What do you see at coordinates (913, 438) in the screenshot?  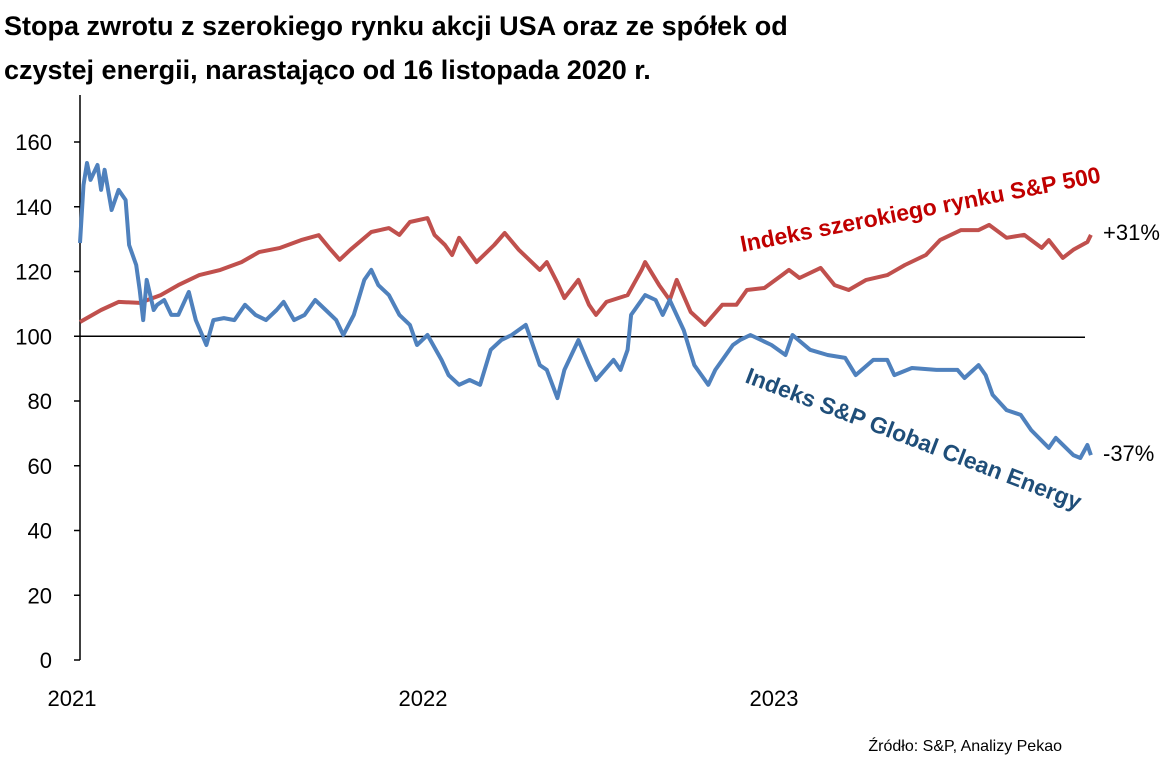 I see `series-label-clean-energy: Indeks S&P Global Clean Energy` at bounding box center [913, 438].